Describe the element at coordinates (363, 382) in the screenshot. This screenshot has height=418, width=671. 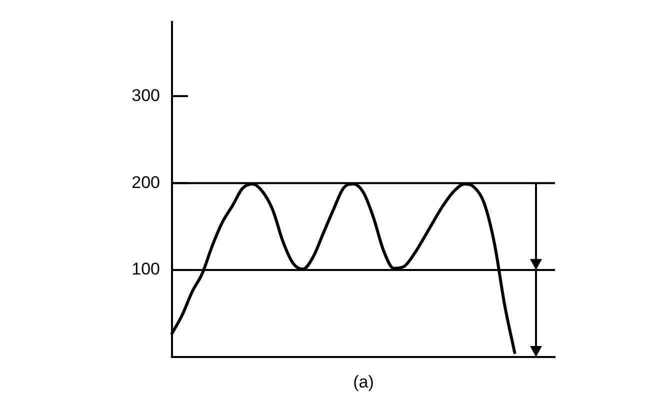
I see `text: (a)` at that location.